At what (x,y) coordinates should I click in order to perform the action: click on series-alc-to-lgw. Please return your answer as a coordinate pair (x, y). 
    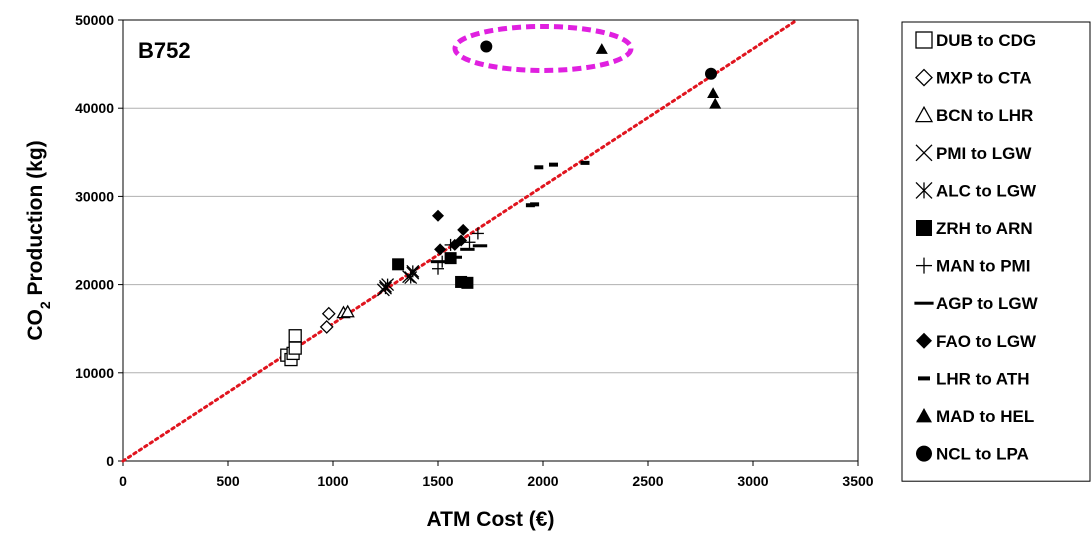
    Looking at the image, I should click on (399, 279).